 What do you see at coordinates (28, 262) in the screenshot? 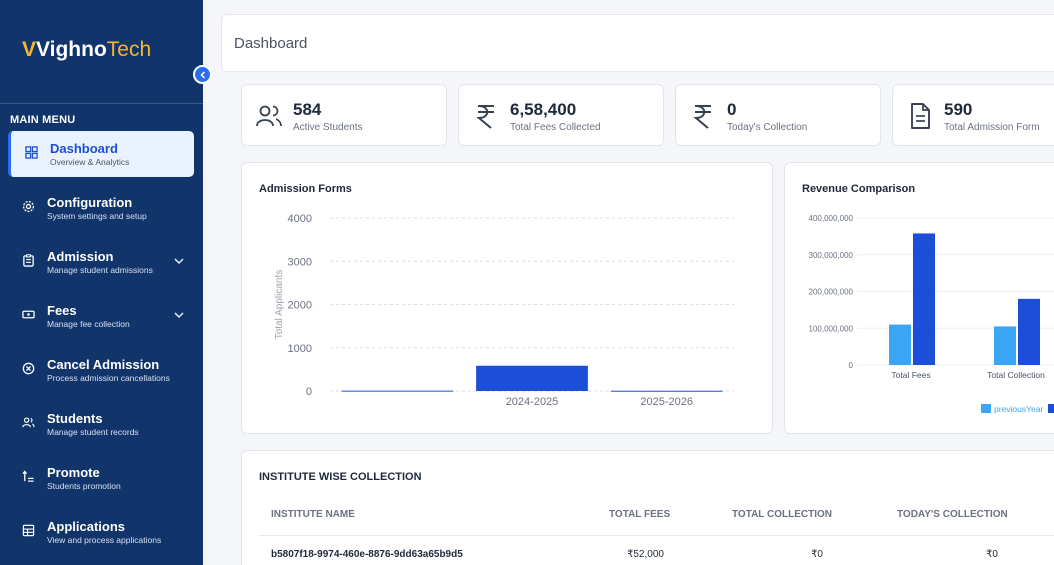
I see `clipboard-icon` at bounding box center [28, 262].